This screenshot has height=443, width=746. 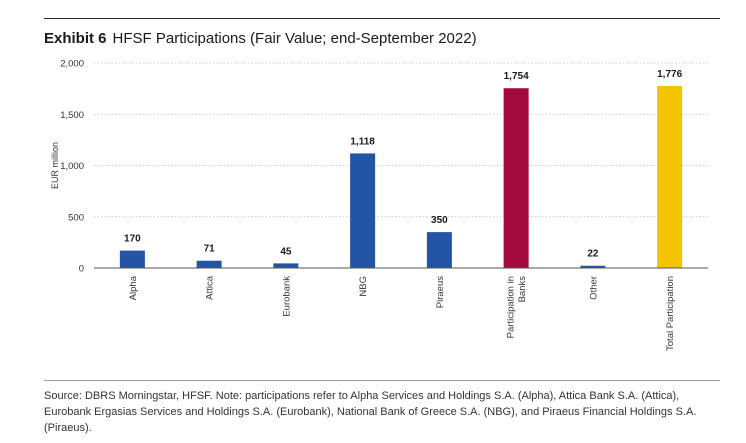 What do you see at coordinates (516, 76) in the screenshot?
I see `data-label: 1,754` at bounding box center [516, 76].